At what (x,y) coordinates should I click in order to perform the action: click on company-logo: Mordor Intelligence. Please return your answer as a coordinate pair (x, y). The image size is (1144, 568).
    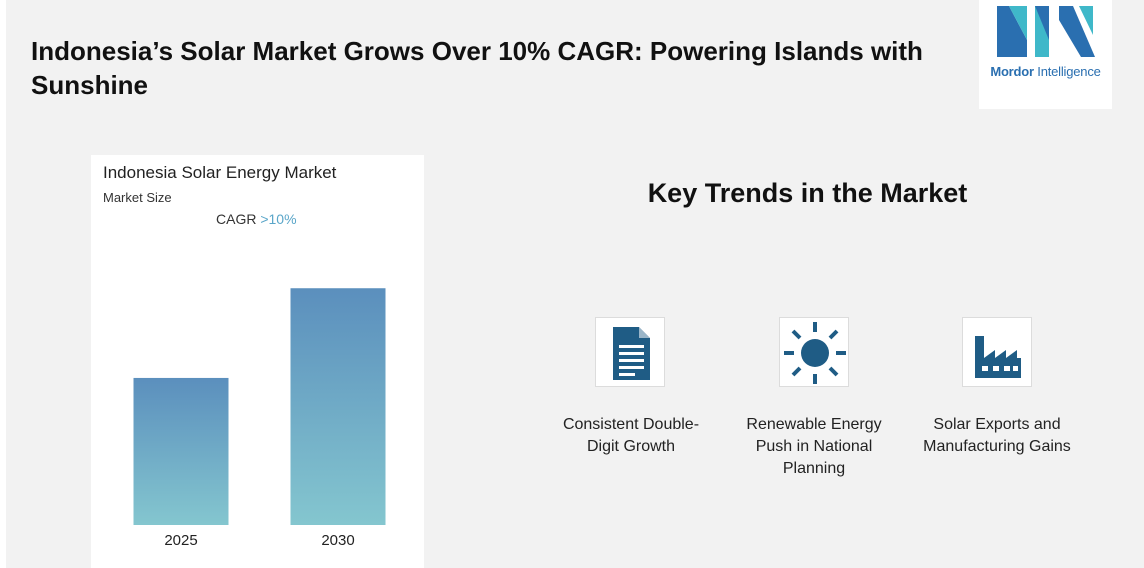
    Looking at the image, I should click on (1045, 54).